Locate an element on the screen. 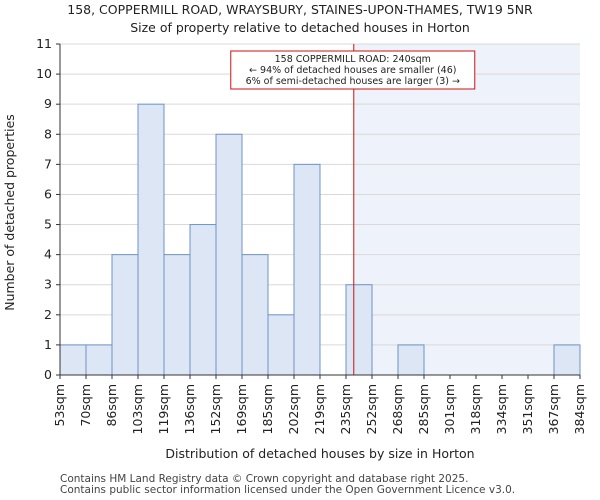 The width and height of the screenshot is (600, 500). y-tick-label: 5 is located at coordinates (48, 224).